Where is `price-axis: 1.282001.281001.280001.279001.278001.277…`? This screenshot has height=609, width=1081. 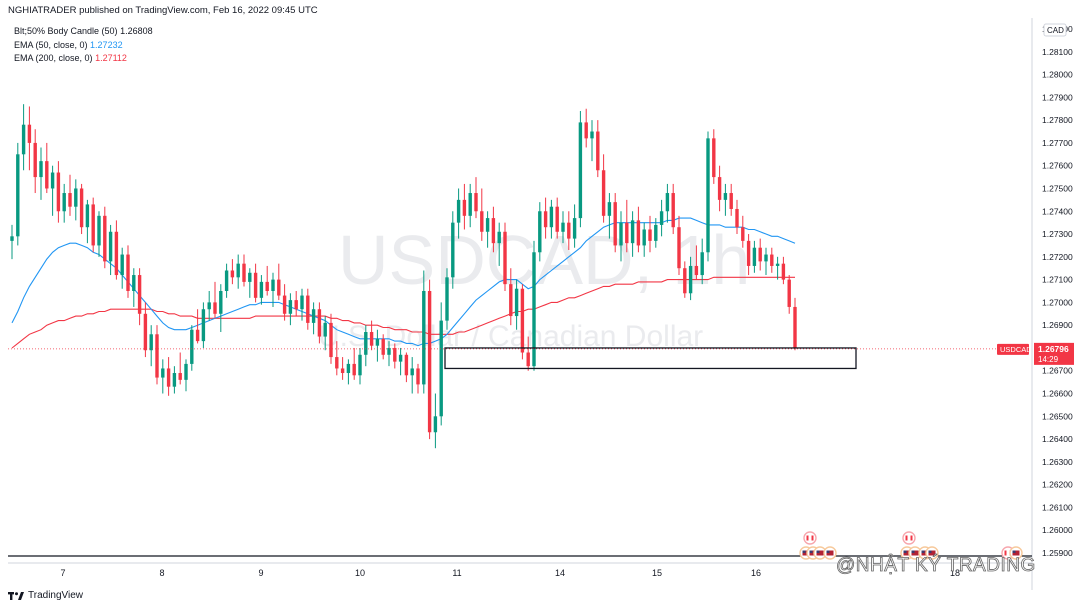
price-axis: 1.282001.281001.280001.279001.278001.277… is located at coordinates (1035, 290).